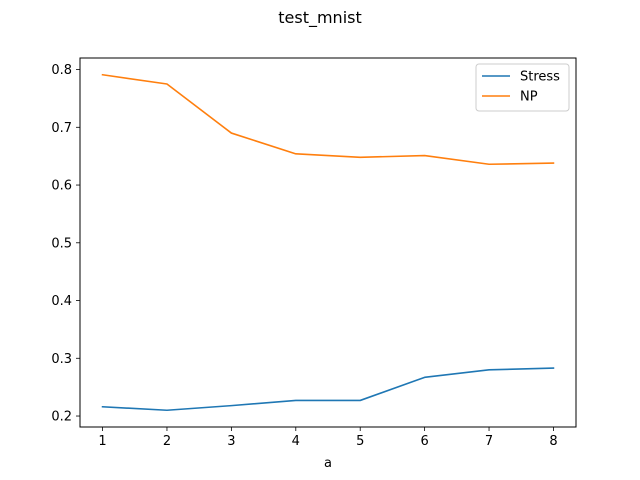 Image resolution: width=640 pixels, height=480 pixels. Describe the element at coordinates (489, 441) in the screenshot. I see `x-tick-label: 7` at that location.